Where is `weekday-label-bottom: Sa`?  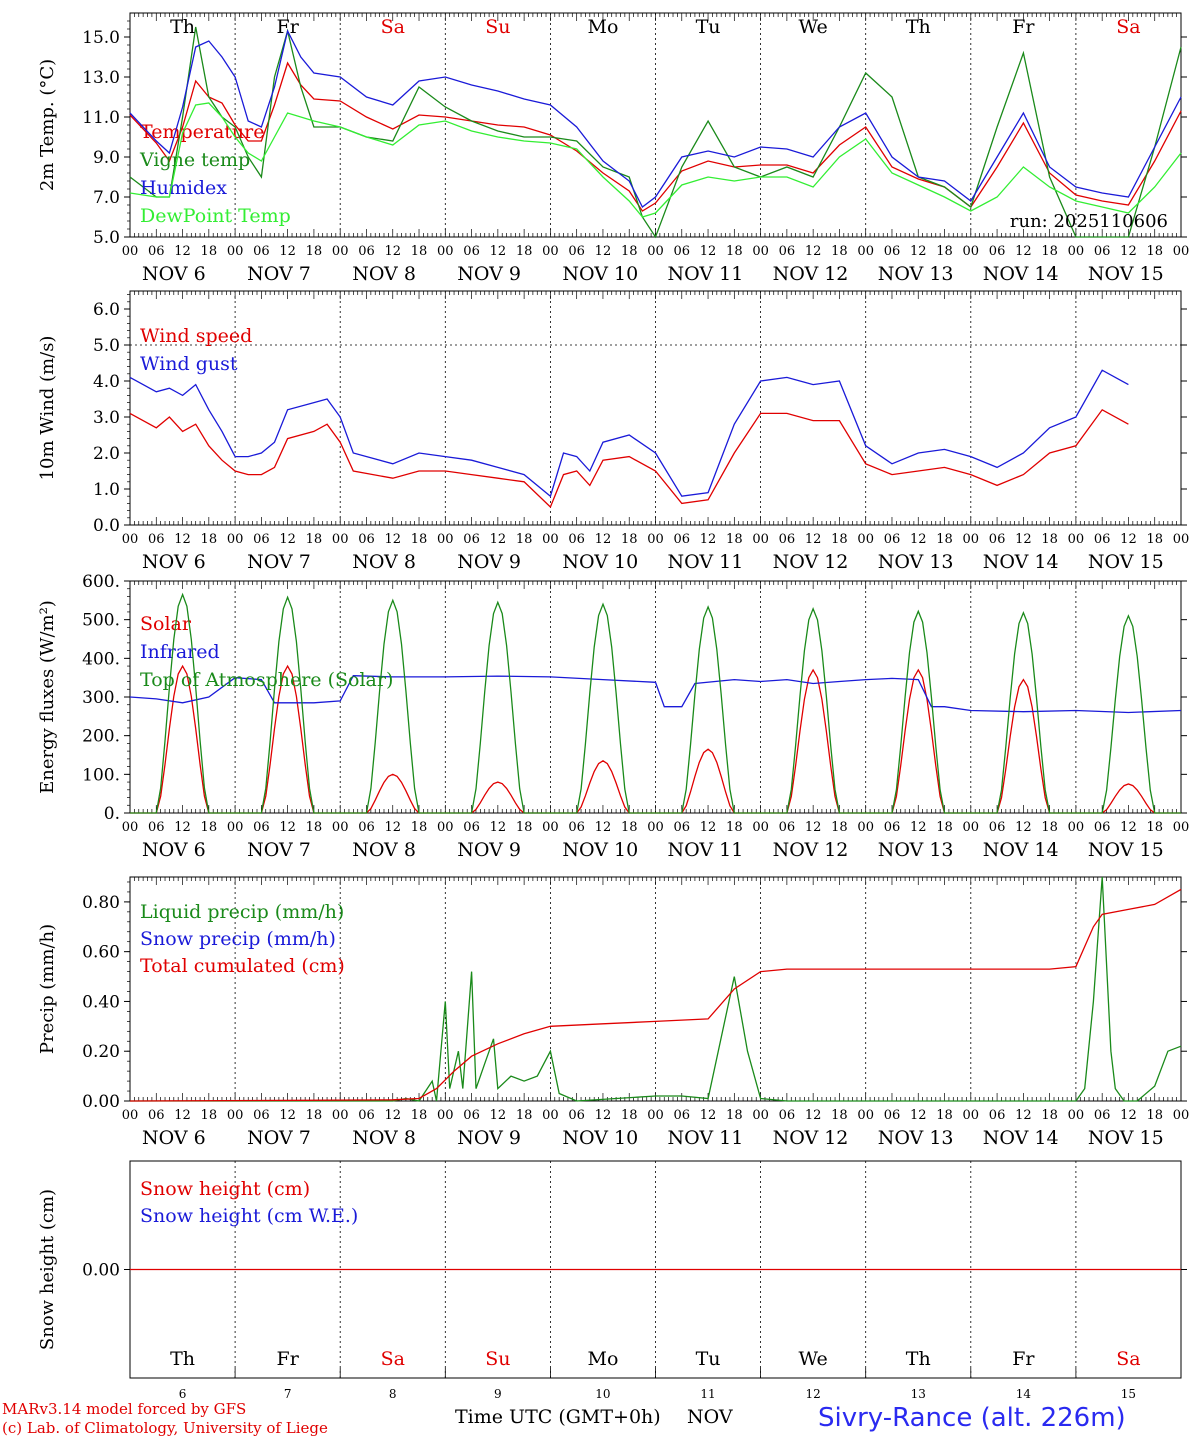
weekday-label-bottom: Sa is located at coordinates (393, 1359).